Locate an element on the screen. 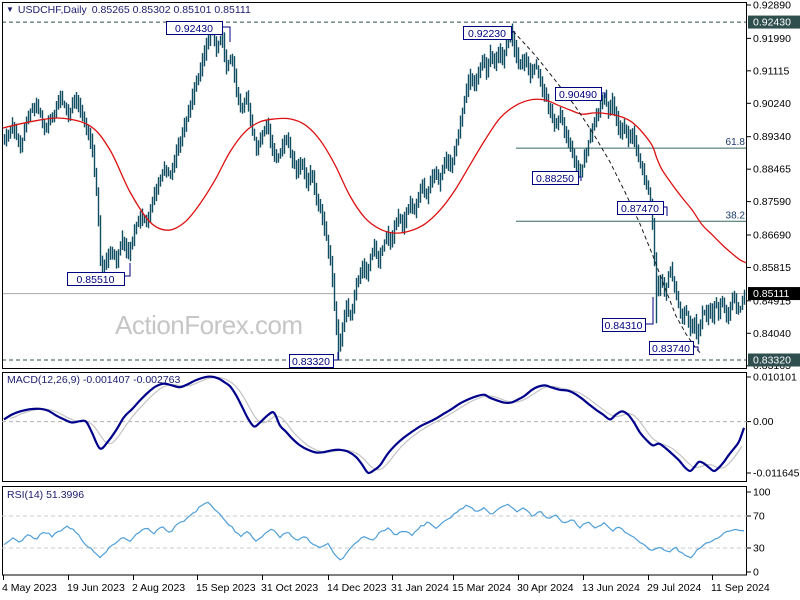  fib-level-382: 38.2 is located at coordinates (631, 216).